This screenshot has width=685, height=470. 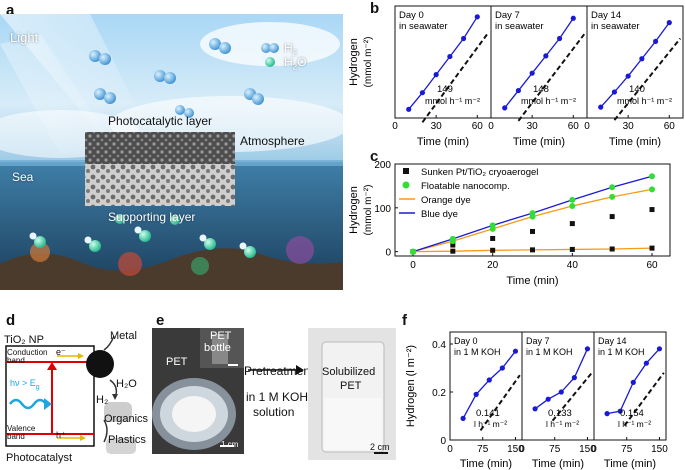 What do you see at coordinates (177, 362) in the screenshot?
I see `pet-label: PET` at bounding box center [177, 362].